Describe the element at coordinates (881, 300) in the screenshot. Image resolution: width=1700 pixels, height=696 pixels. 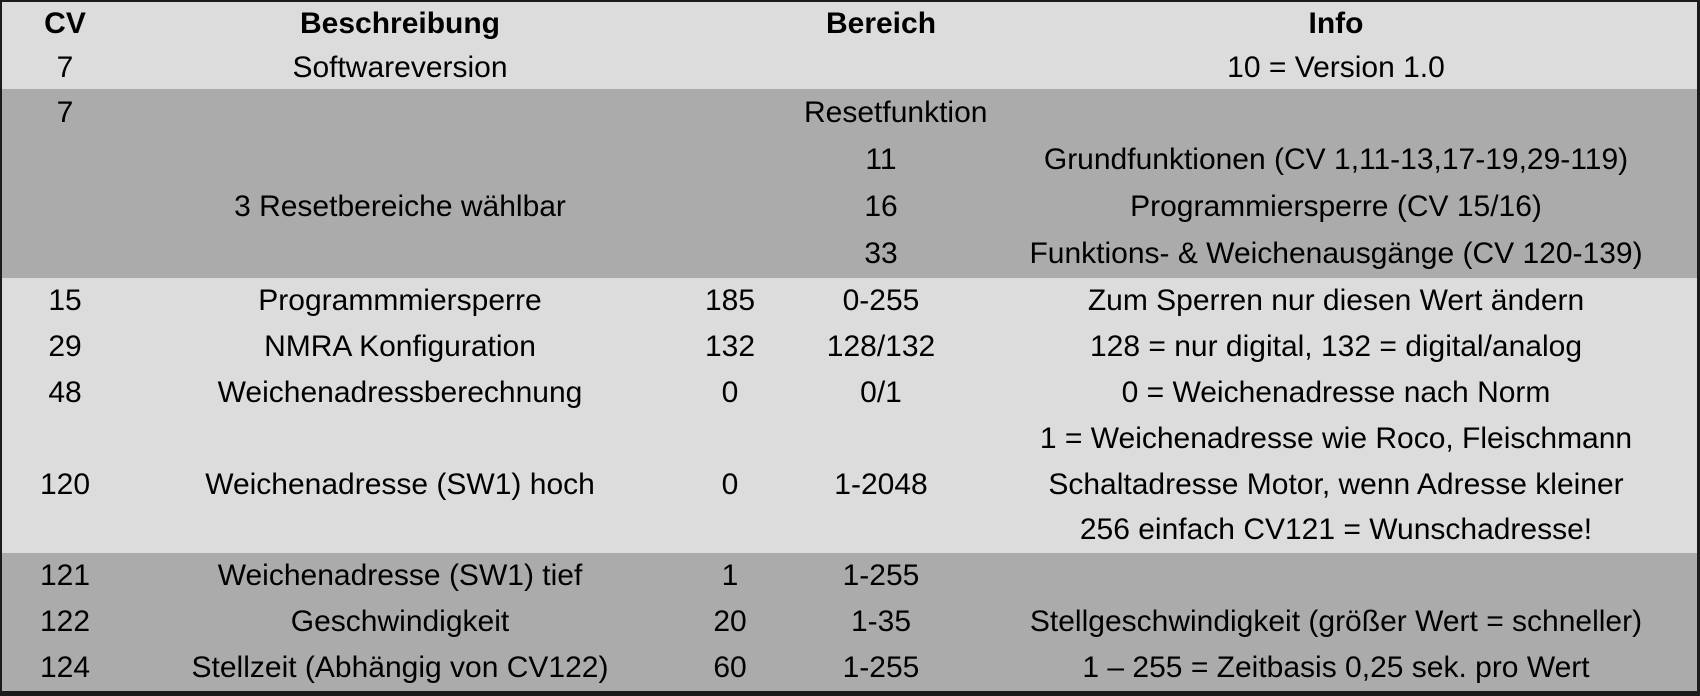
I see `cell-bereich: 0-255` at that location.